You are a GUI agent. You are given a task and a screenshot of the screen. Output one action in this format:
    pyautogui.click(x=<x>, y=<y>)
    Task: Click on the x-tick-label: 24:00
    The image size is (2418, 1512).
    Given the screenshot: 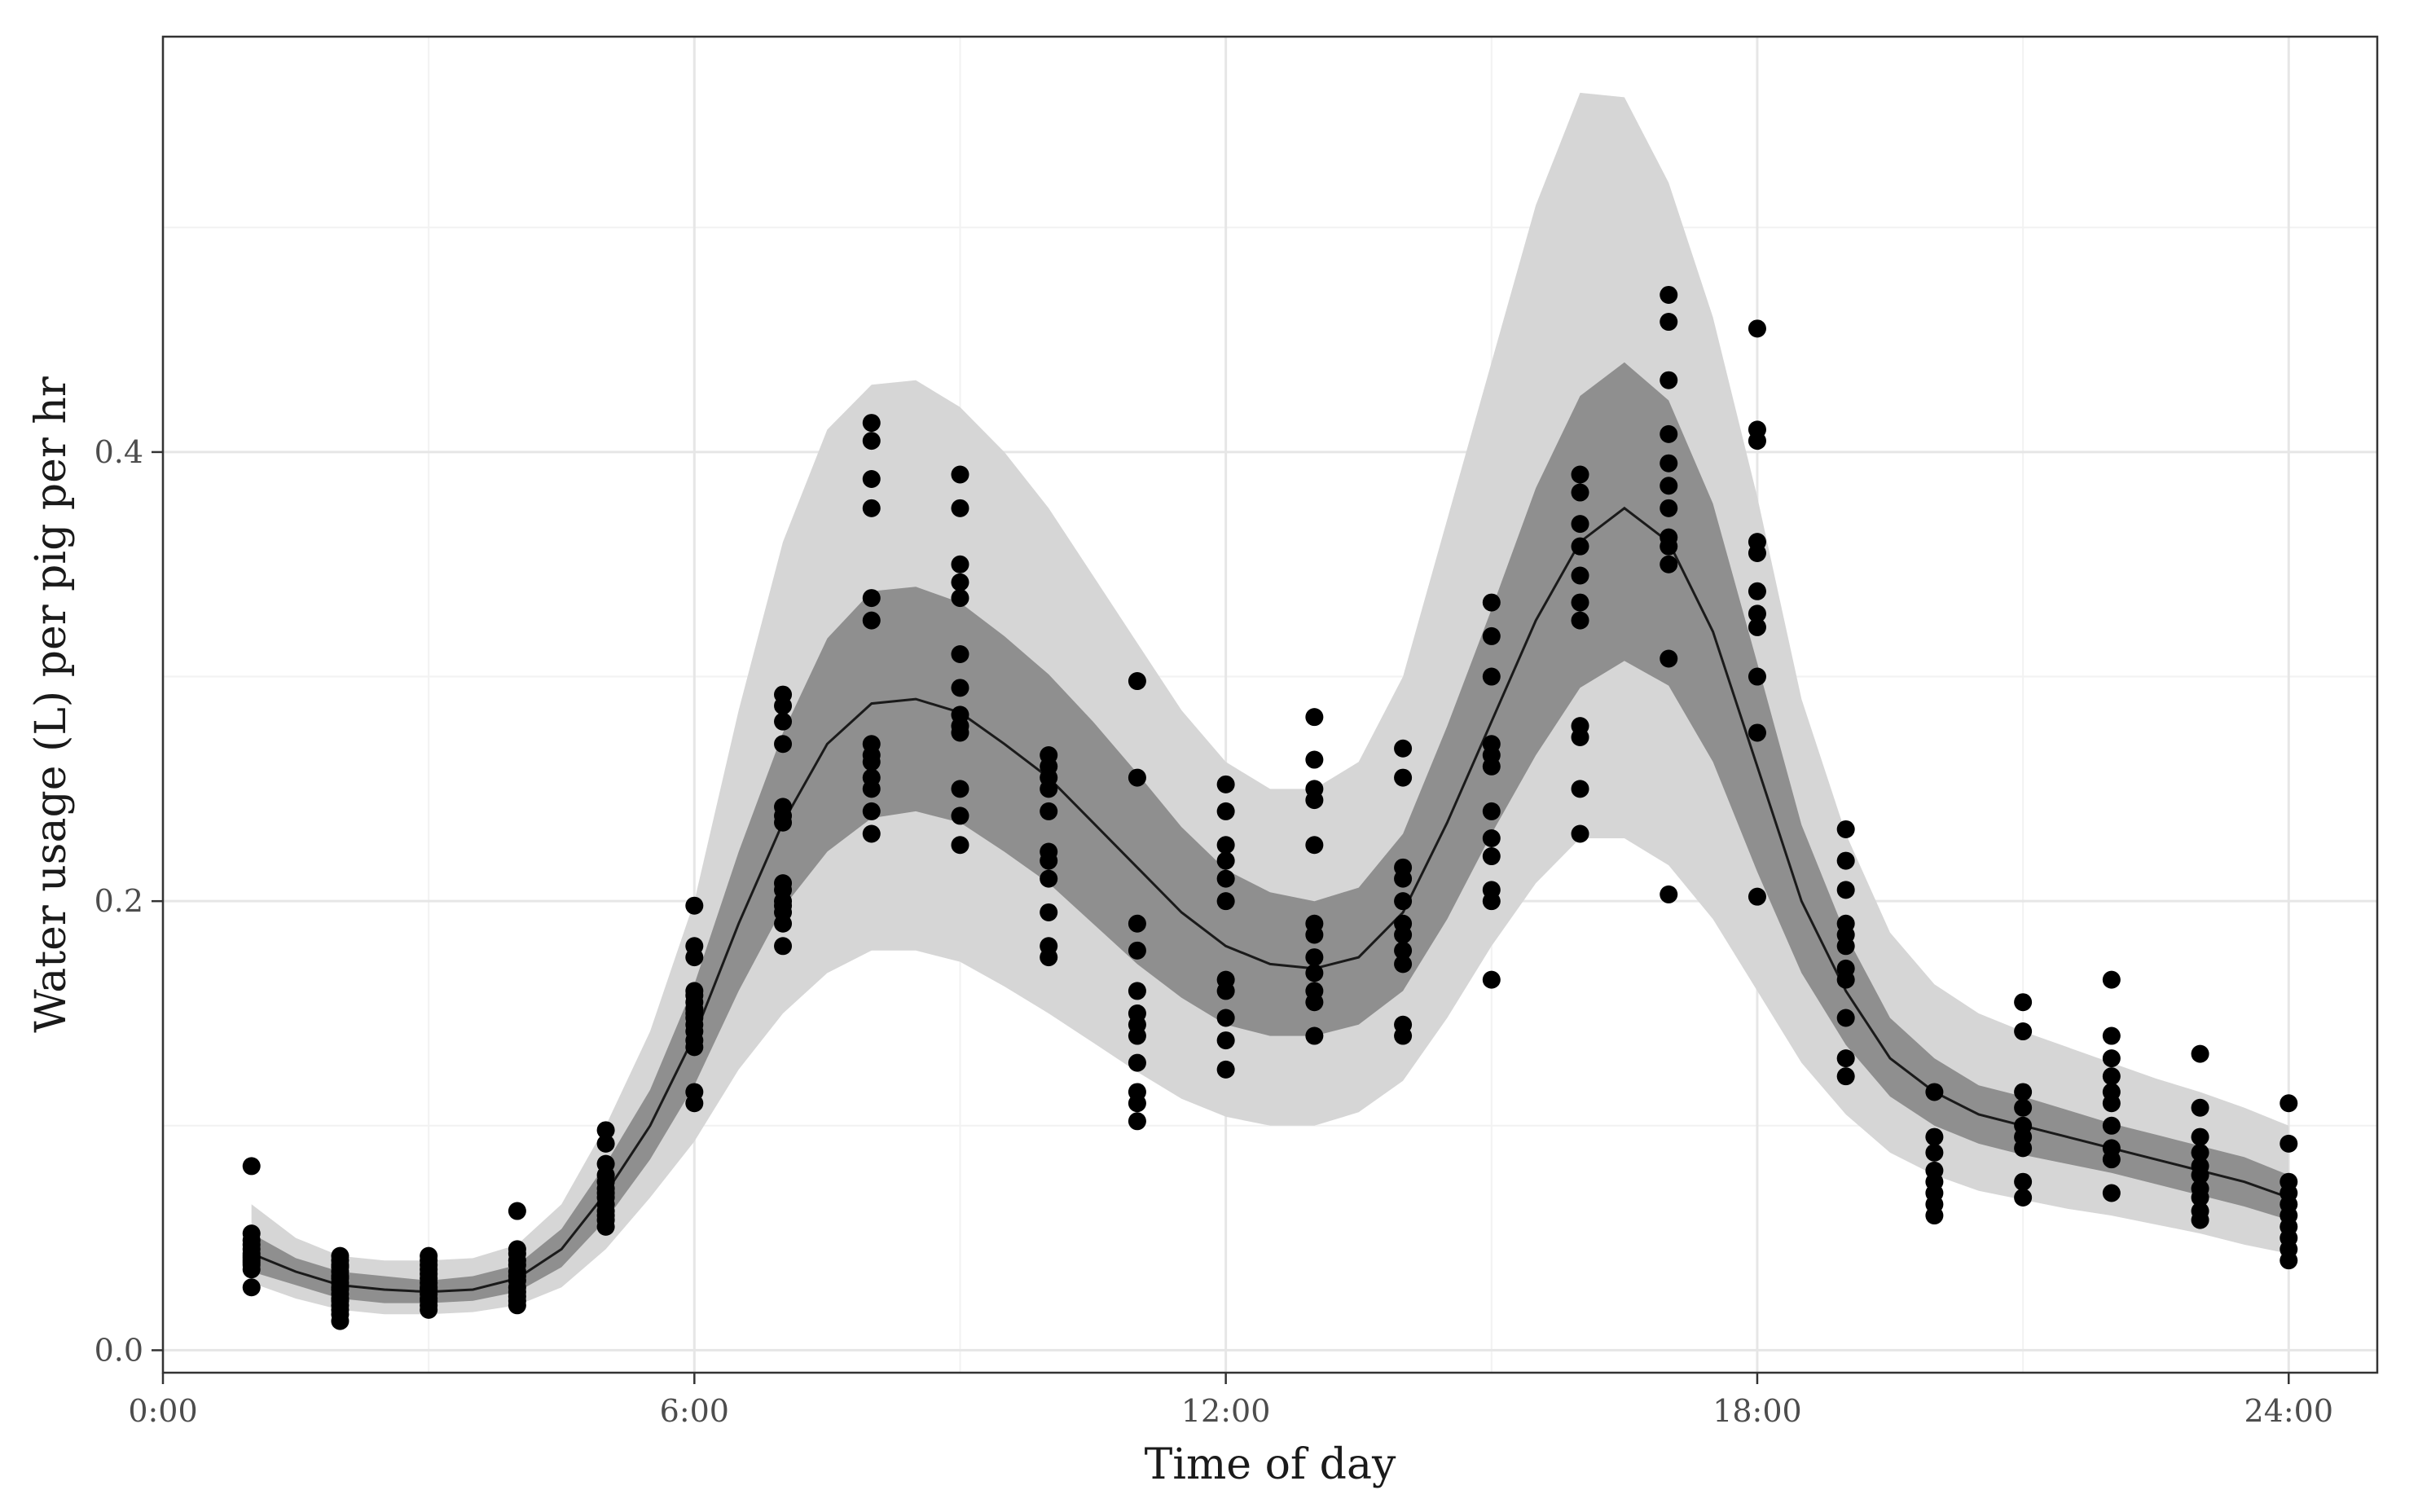 What is the action you would take?
    pyautogui.click(x=2289, y=1411)
    